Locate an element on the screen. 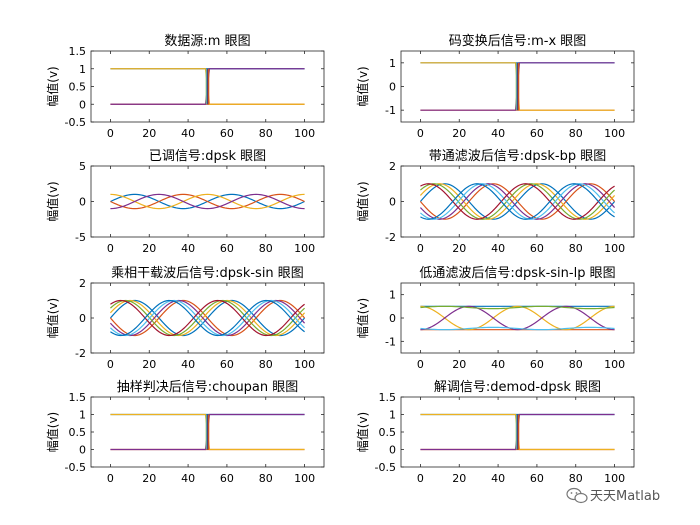 The height and width of the screenshot is (525, 700). wechat-icon is located at coordinates (577, 495).